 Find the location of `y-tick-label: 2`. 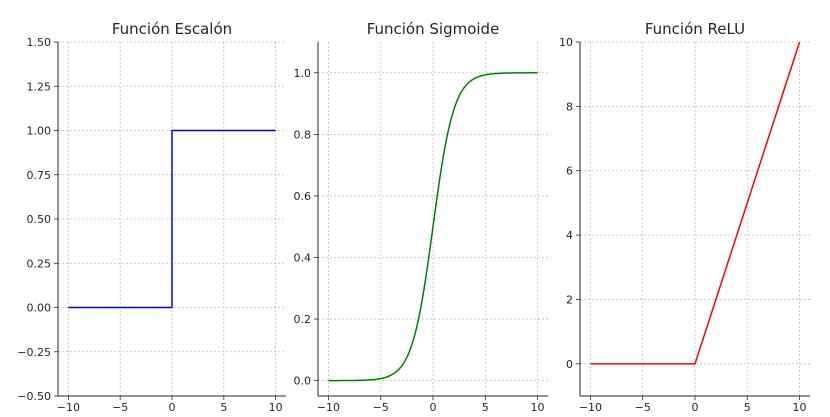

y-tick-label: 2 is located at coordinates (569, 299).